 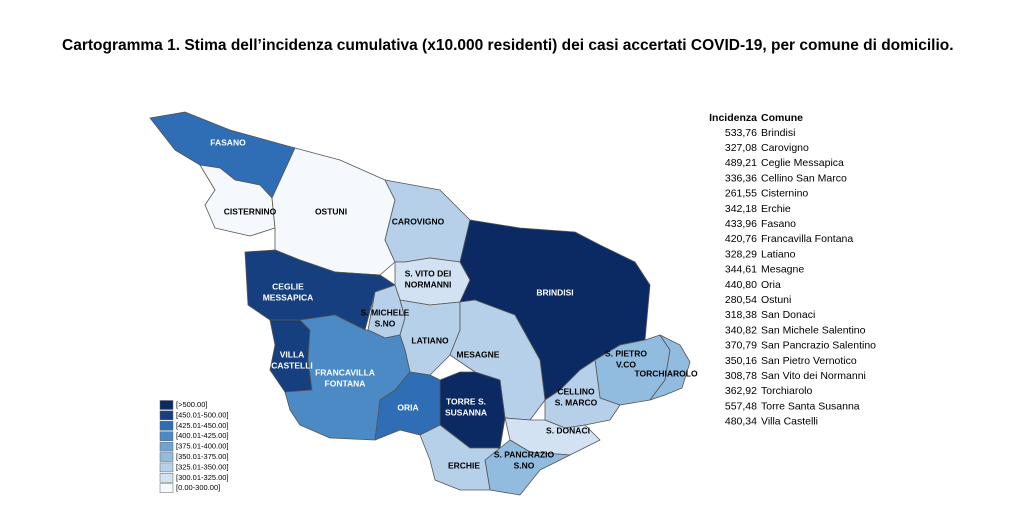 What do you see at coordinates (741, 148) in the screenshot?
I see `incidence: 327,08` at bounding box center [741, 148].